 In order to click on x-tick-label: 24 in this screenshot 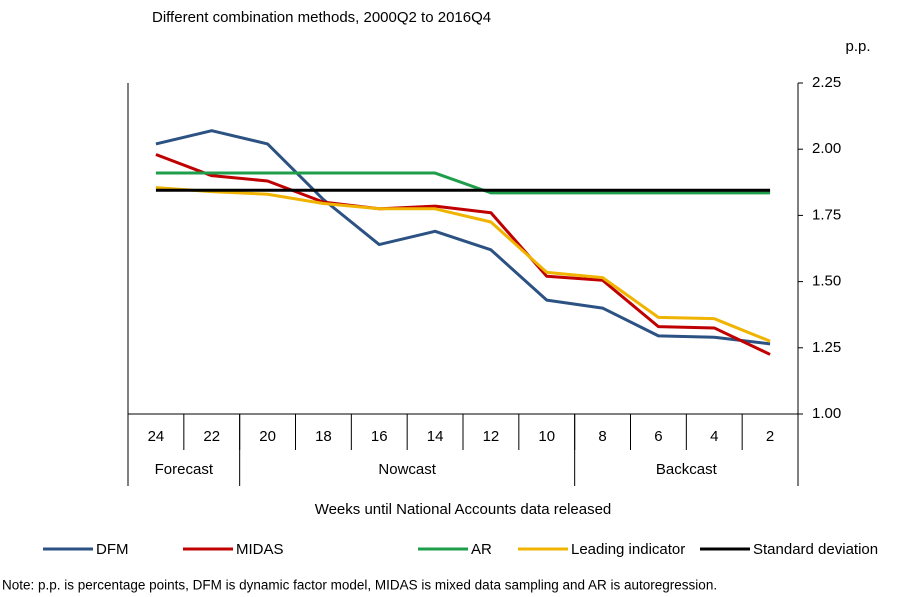, I will do `click(156, 436)`.